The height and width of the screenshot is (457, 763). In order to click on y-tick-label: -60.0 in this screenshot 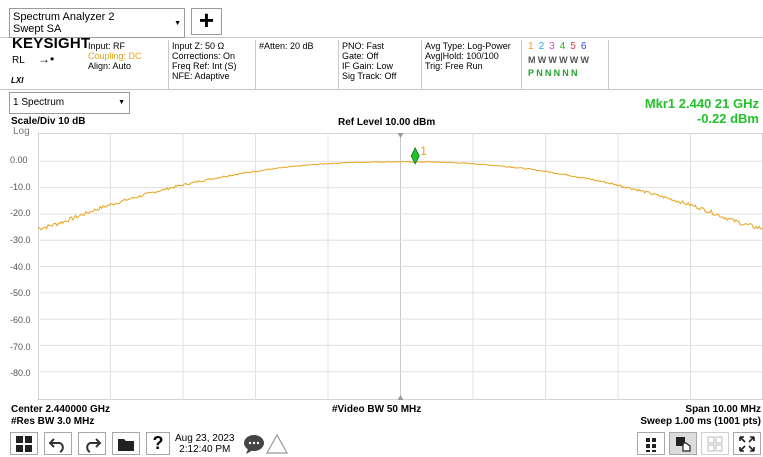, I will do `click(20, 320)`.